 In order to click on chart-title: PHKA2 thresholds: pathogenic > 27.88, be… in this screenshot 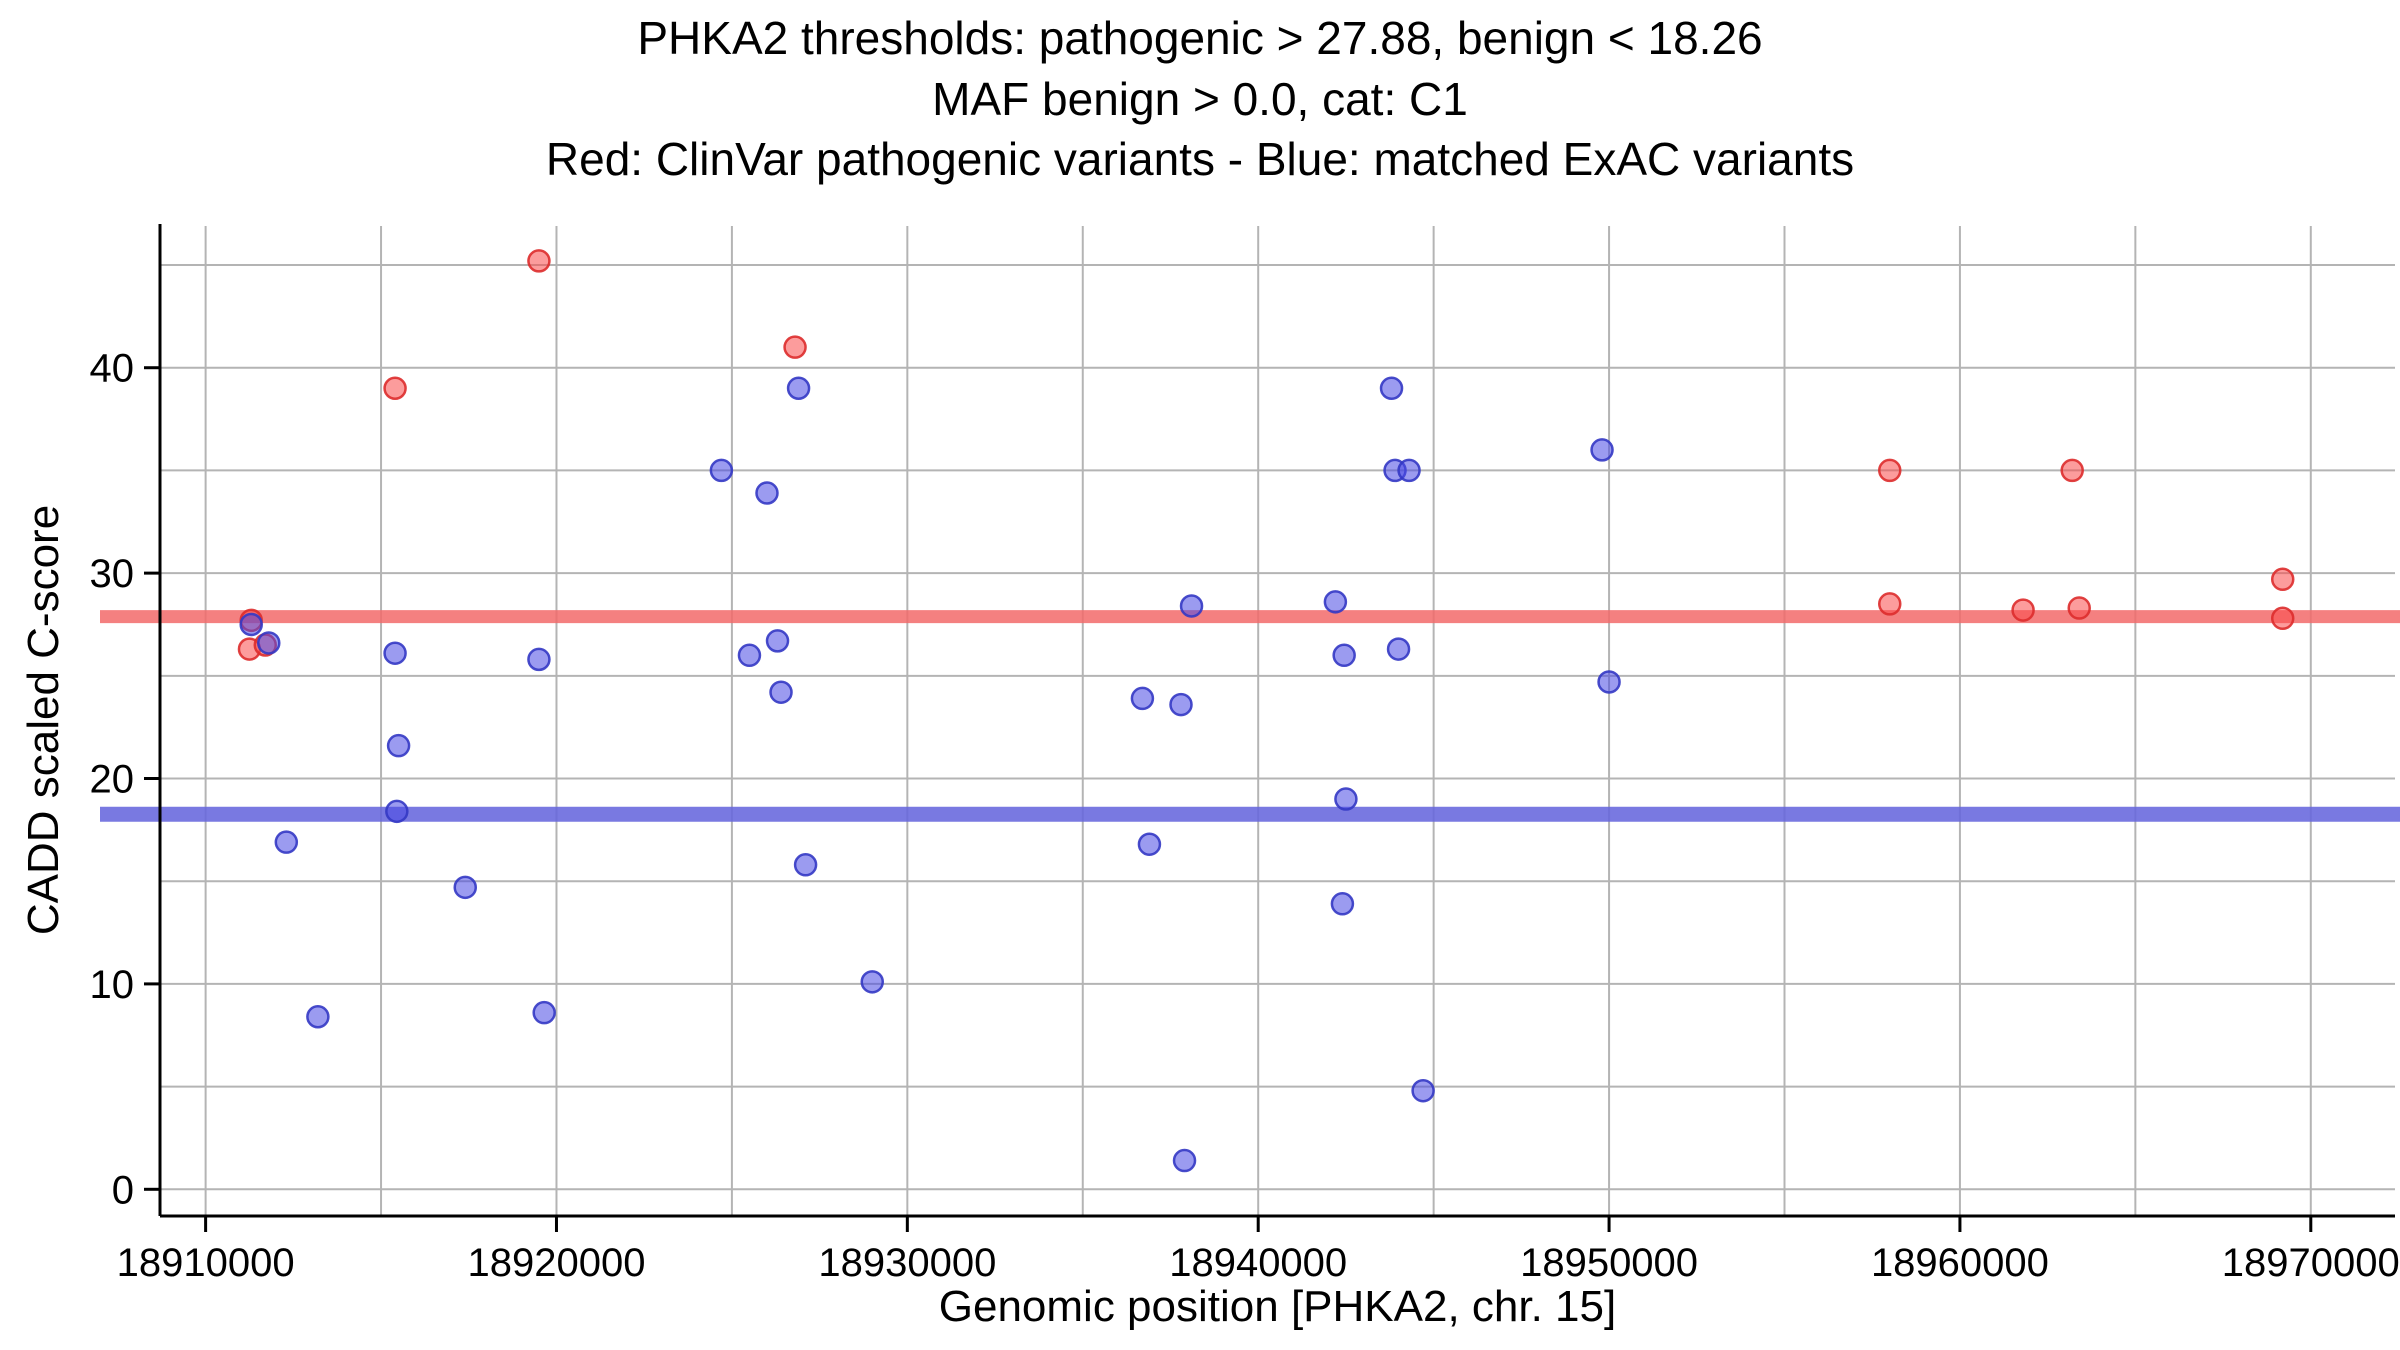, I will do `click(1200, 99)`.